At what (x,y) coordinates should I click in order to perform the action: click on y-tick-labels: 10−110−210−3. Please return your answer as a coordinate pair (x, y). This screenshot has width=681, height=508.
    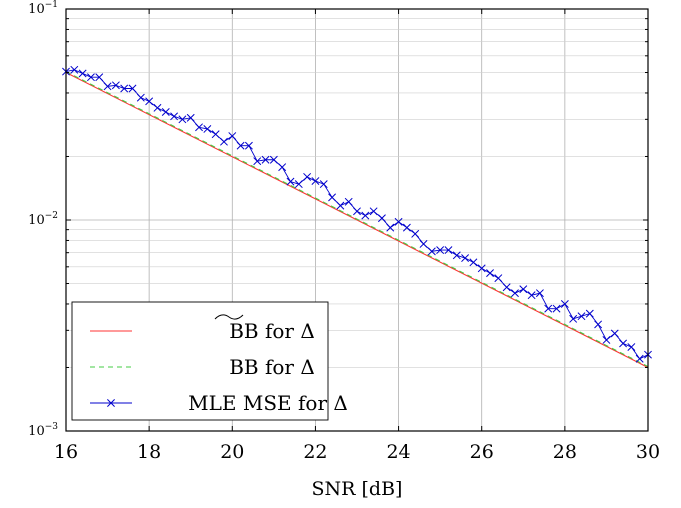
    Looking at the image, I should click on (43, 219).